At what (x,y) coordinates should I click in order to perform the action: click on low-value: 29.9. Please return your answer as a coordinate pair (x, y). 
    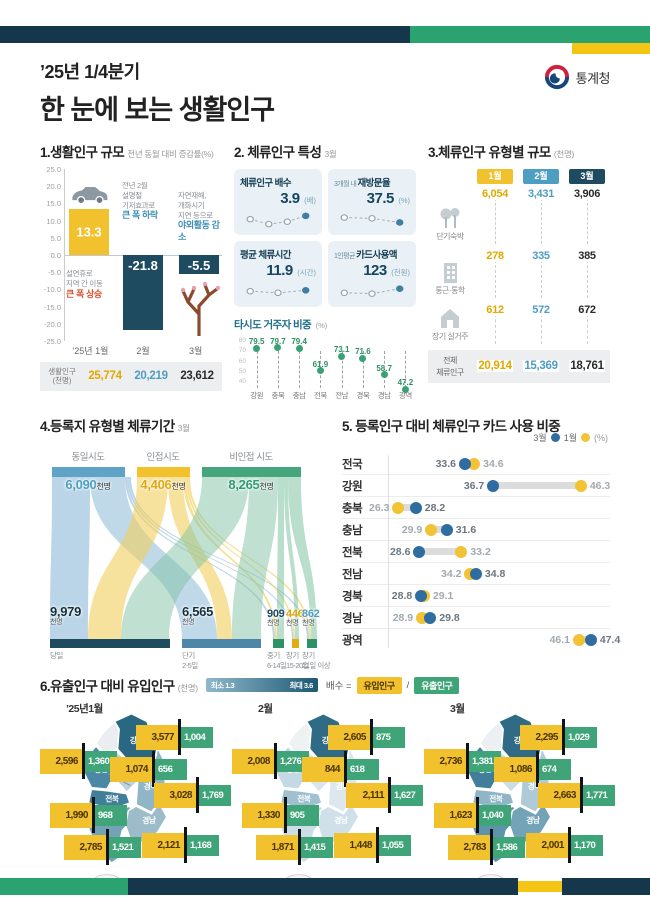
    Looking at the image, I should click on (412, 529).